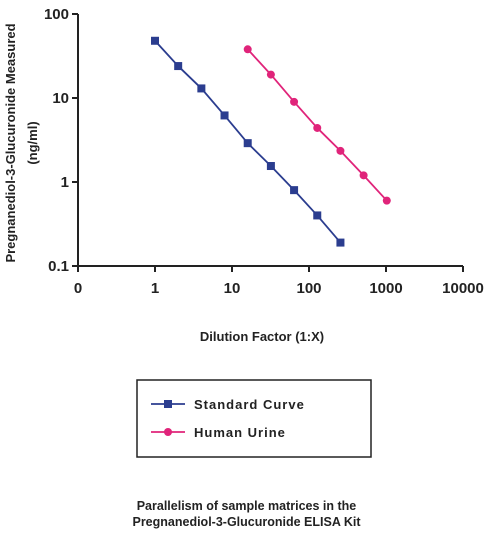 The image size is (493, 540). Describe the element at coordinates (10, 142) in the screenshot. I see `y-axis-title-line1: Pregnanediol-3-Glucuronide Measured` at that location.